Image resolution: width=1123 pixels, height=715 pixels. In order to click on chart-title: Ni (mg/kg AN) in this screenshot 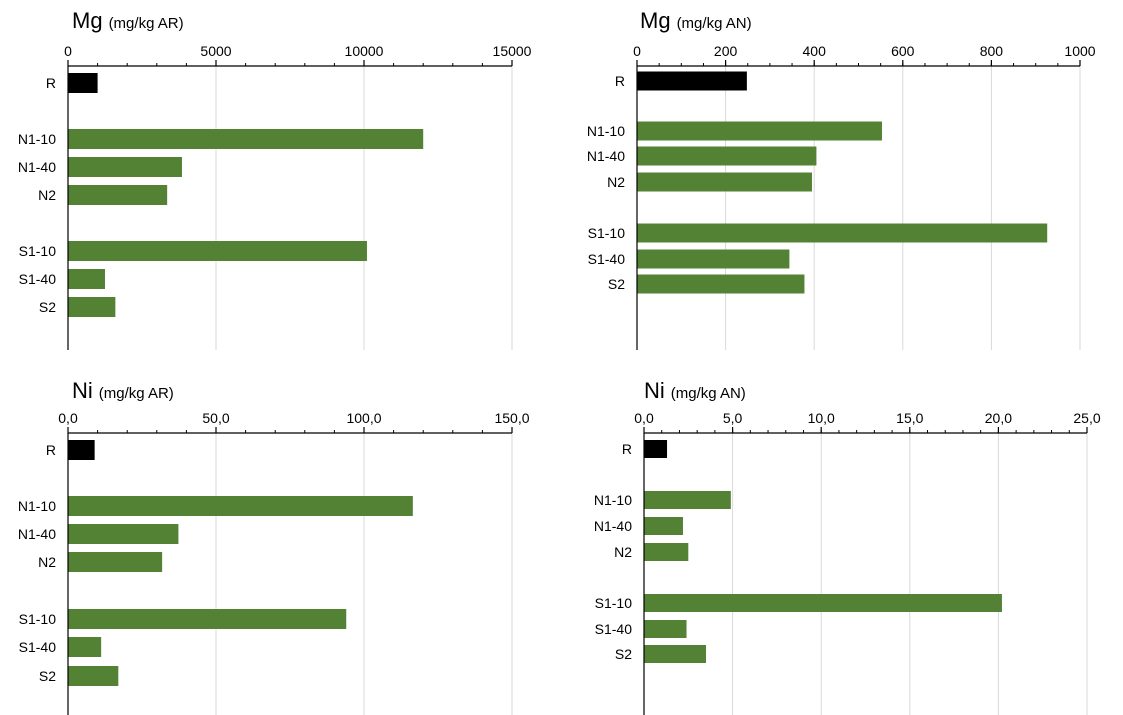, I will do `click(695, 391)`.